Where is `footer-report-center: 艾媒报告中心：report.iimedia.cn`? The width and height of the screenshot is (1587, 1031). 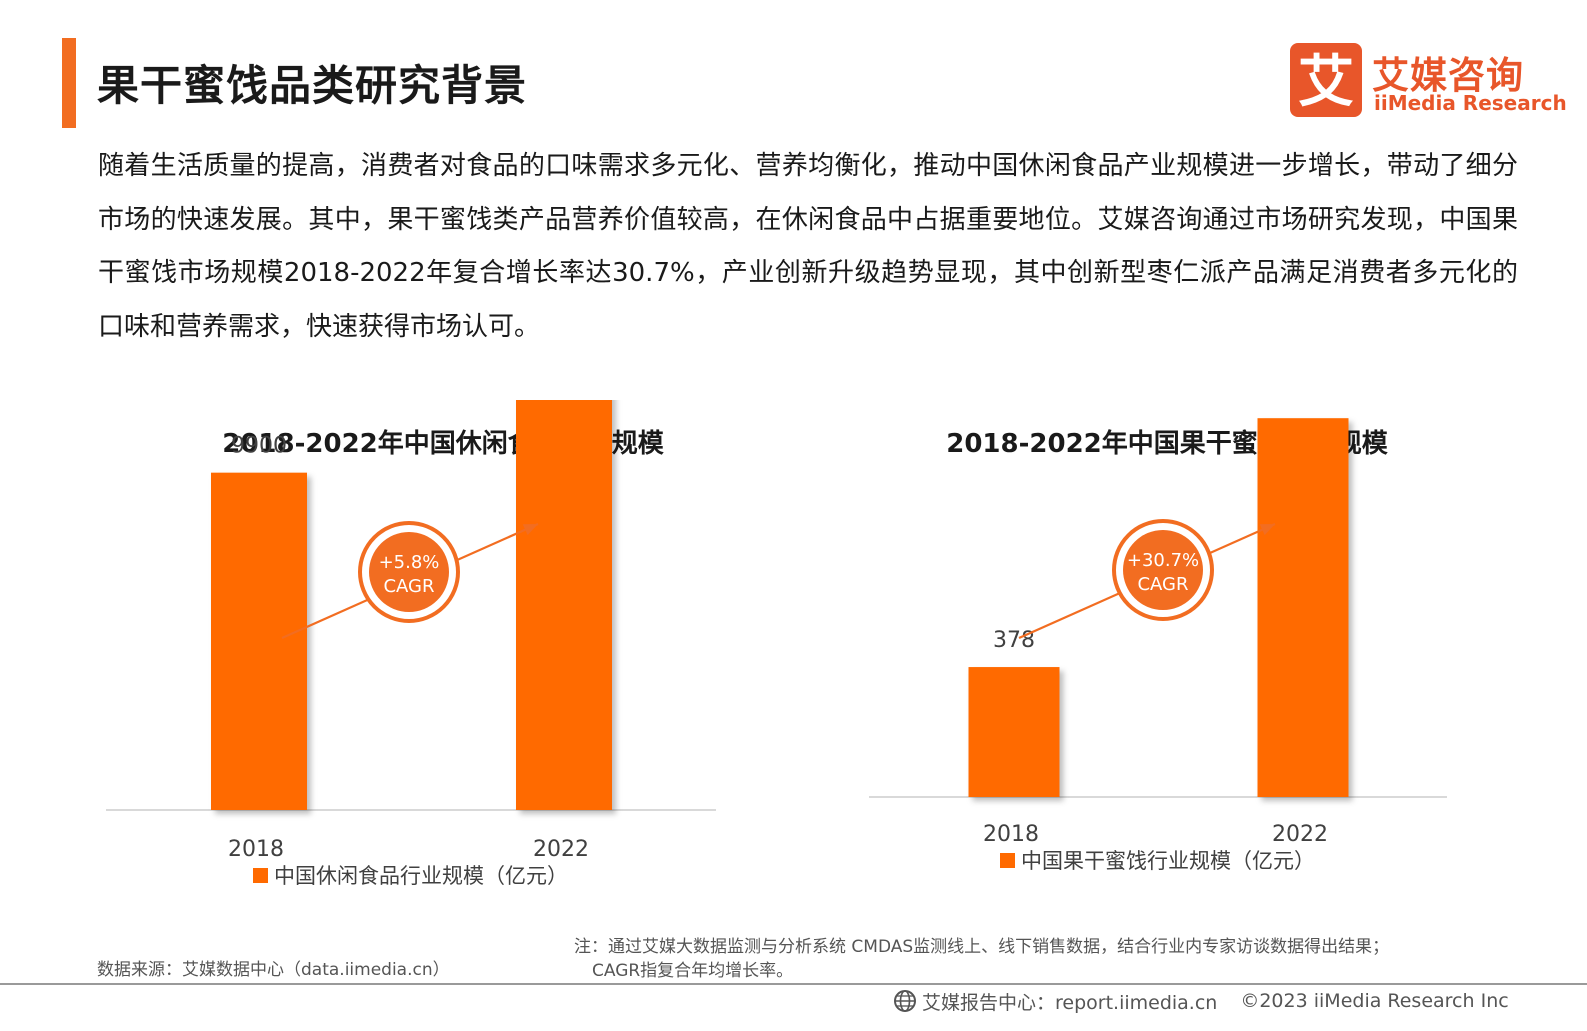
footer-report-center: 艾媒报告中心：report.iimedia.cn is located at coordinates (1070, 1002).